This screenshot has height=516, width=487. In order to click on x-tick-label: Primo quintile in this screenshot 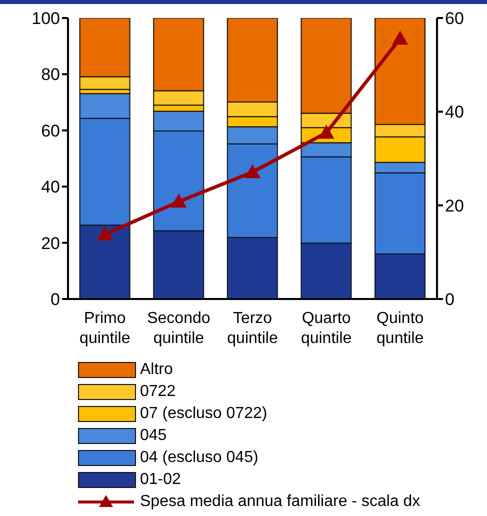, I will do `click(105, 328)`.